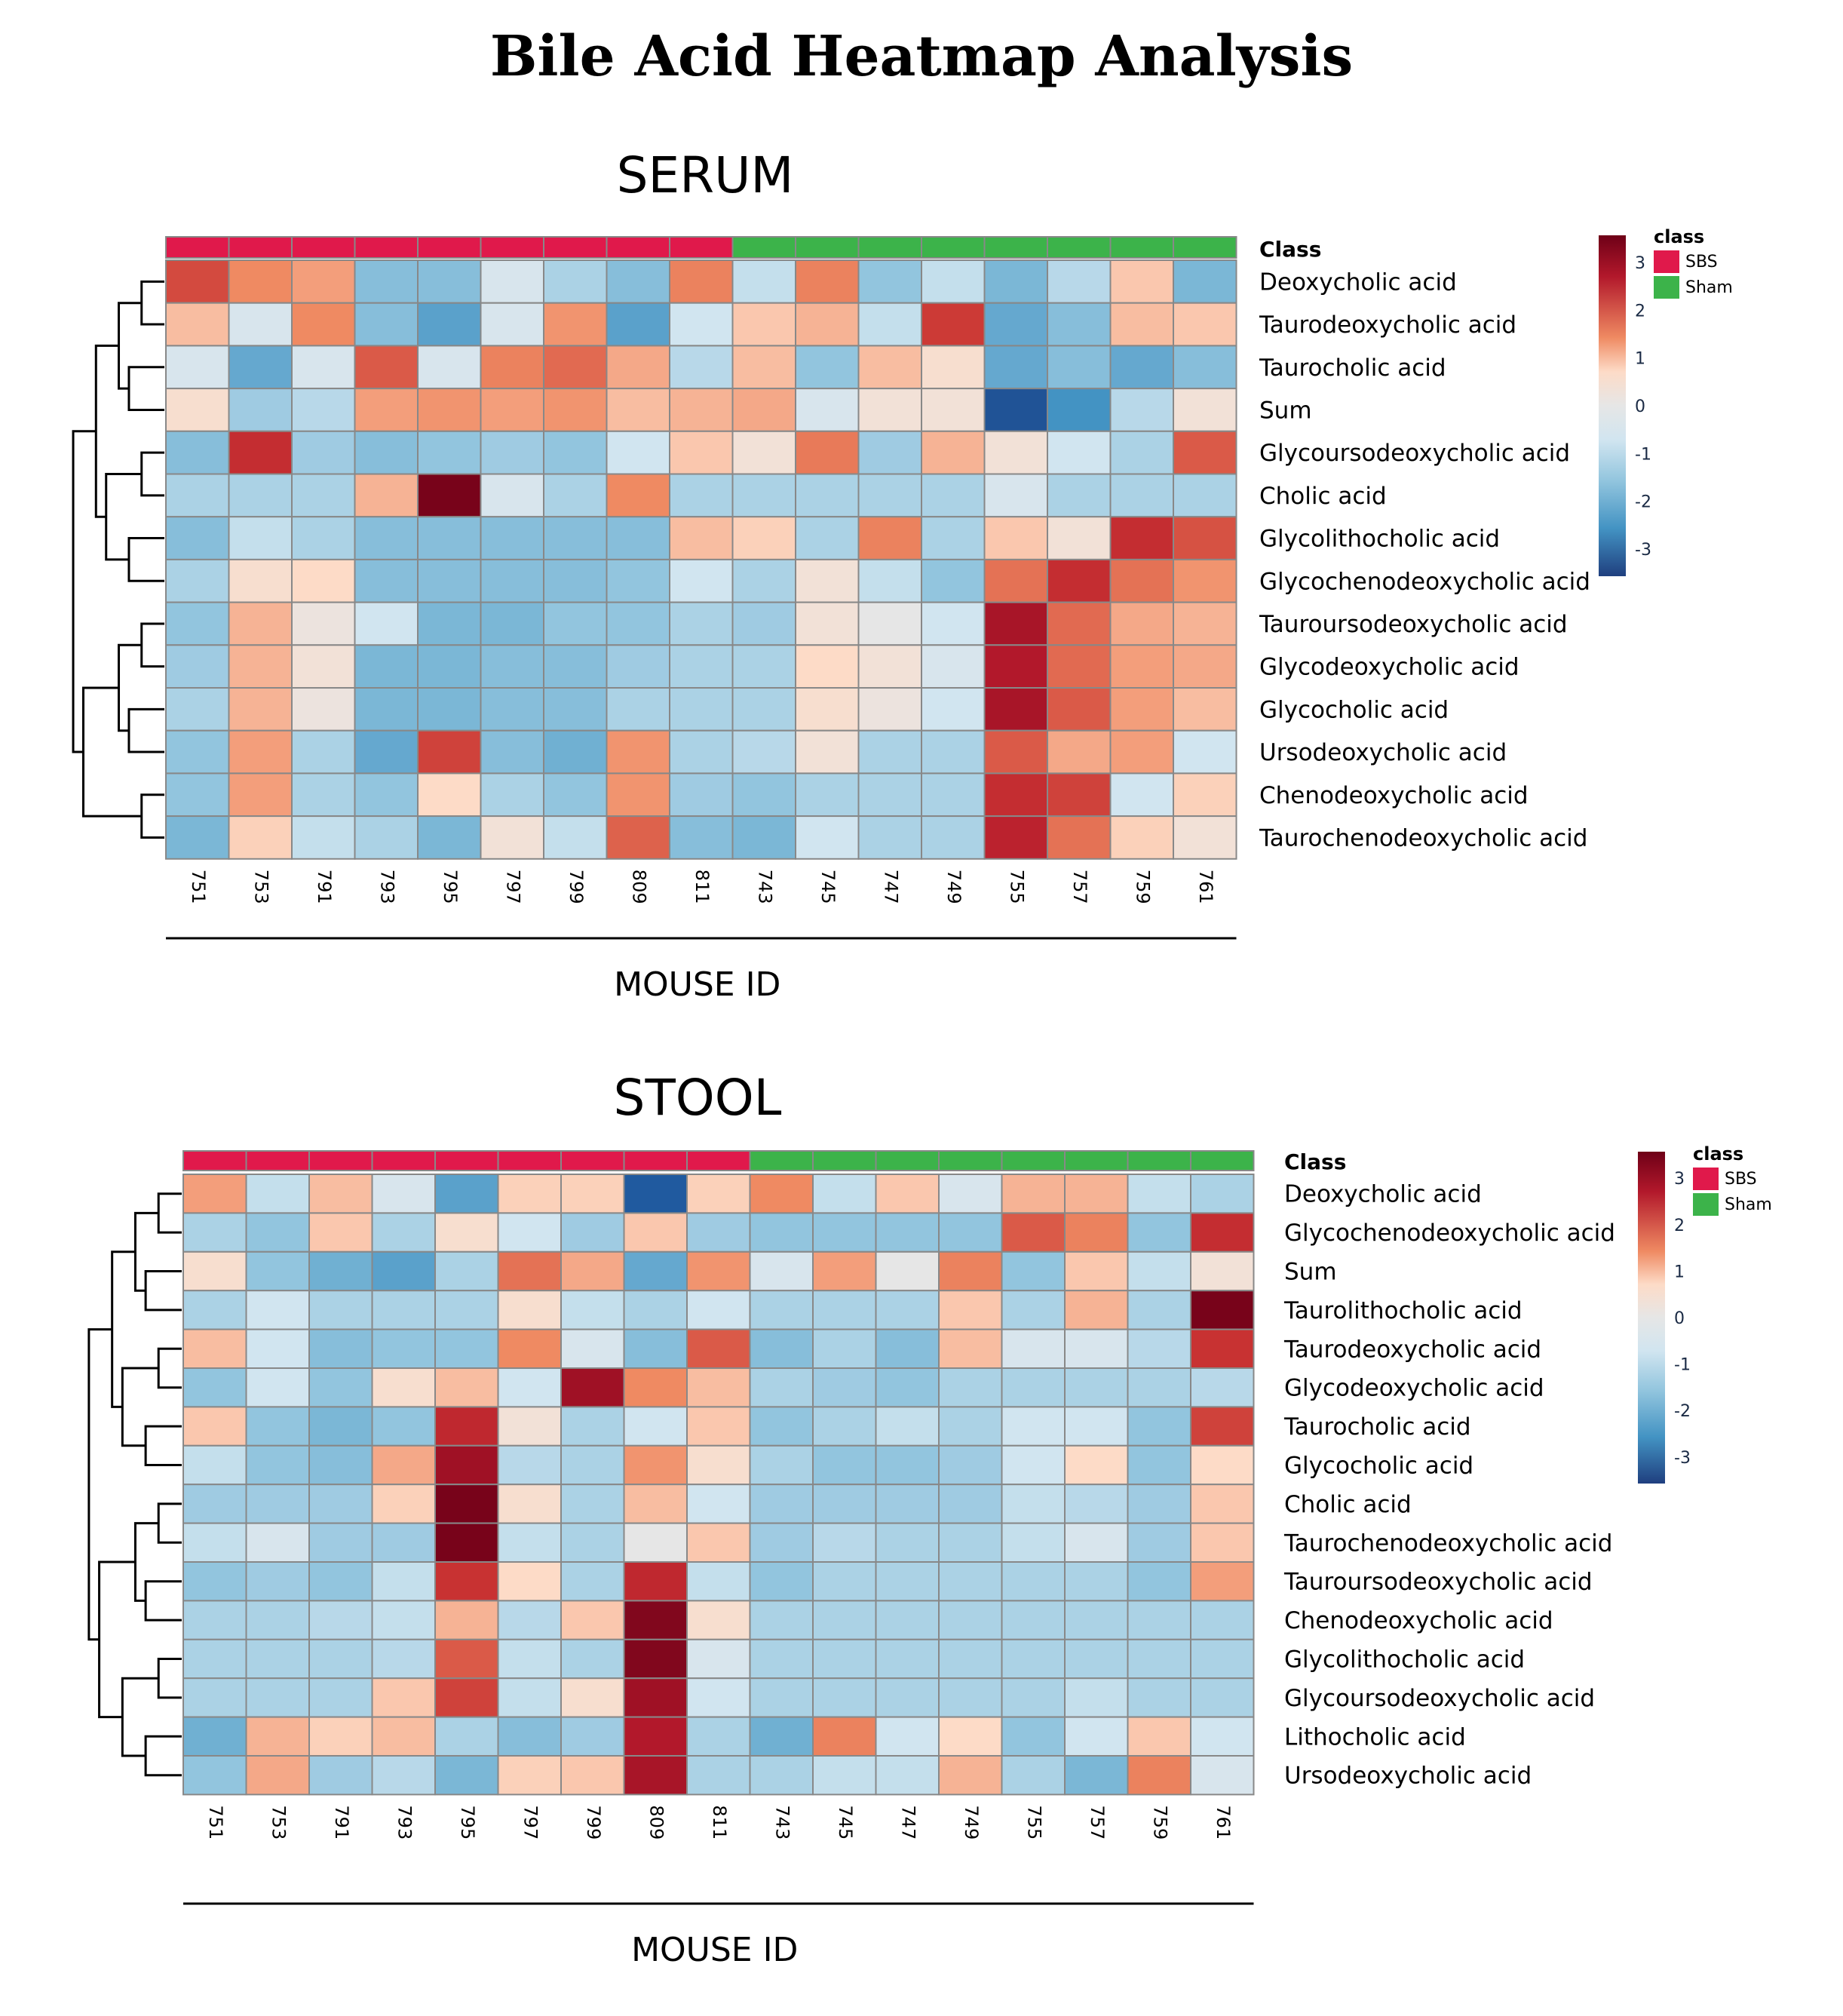  What do you see at coordinates (576, 887) in the screenshot?
I see `column-label: 799` at bounding box center [576, 887].